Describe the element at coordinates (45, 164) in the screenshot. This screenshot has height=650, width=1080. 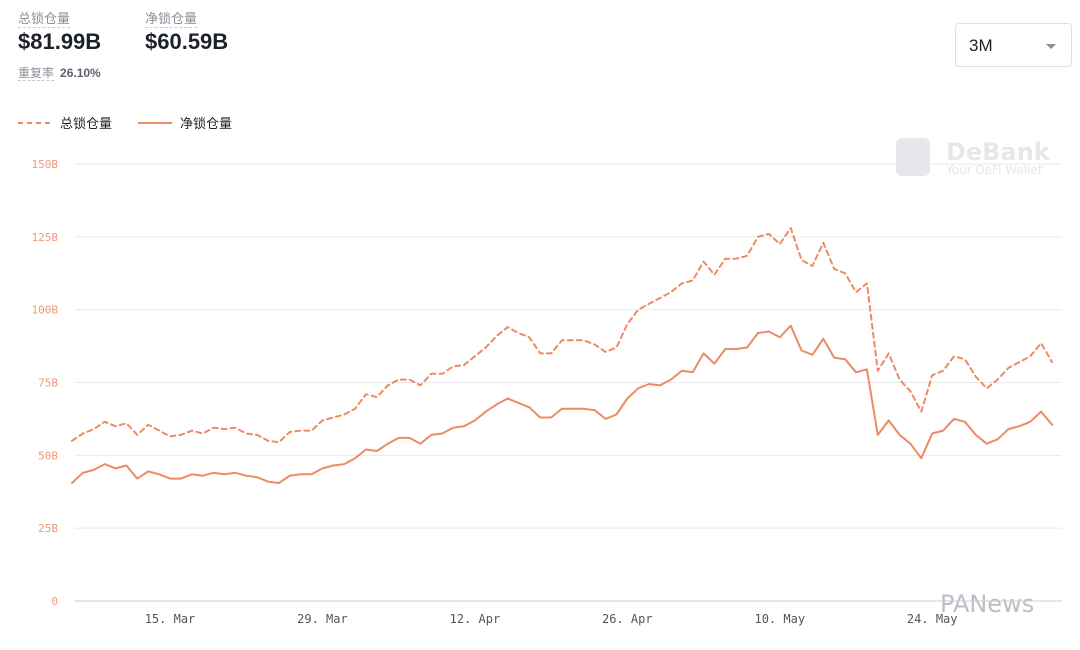
I see `y-tick-label: 150B` at that location.